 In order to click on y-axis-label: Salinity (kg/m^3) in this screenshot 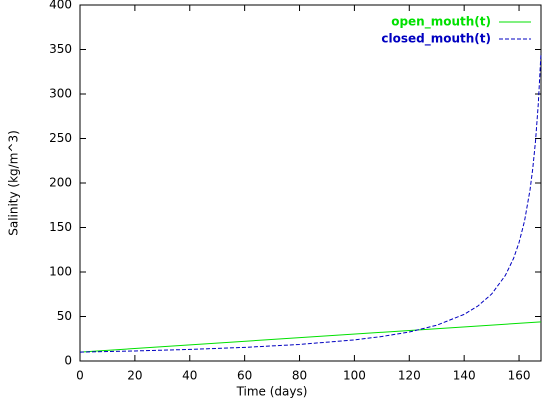, I will do `click(14, 183)`.